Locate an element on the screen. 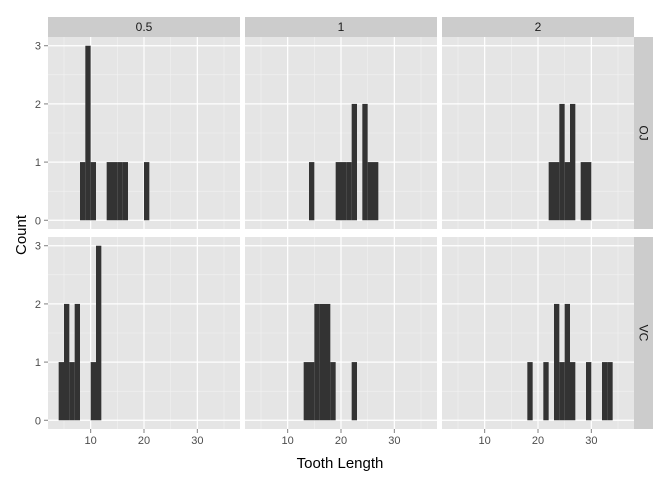  column-strip-label: 0.5 is located at coordinates (144, 27).